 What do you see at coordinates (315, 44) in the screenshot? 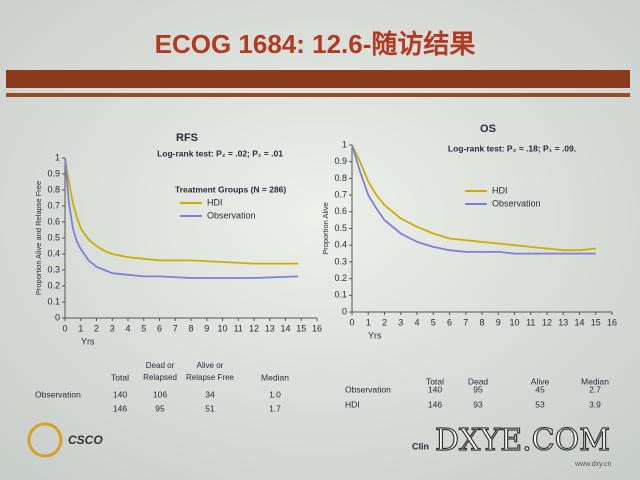
I see `slide-title: ECOG 1684: 12.6-随访结果` at bounding box center [315, 44].